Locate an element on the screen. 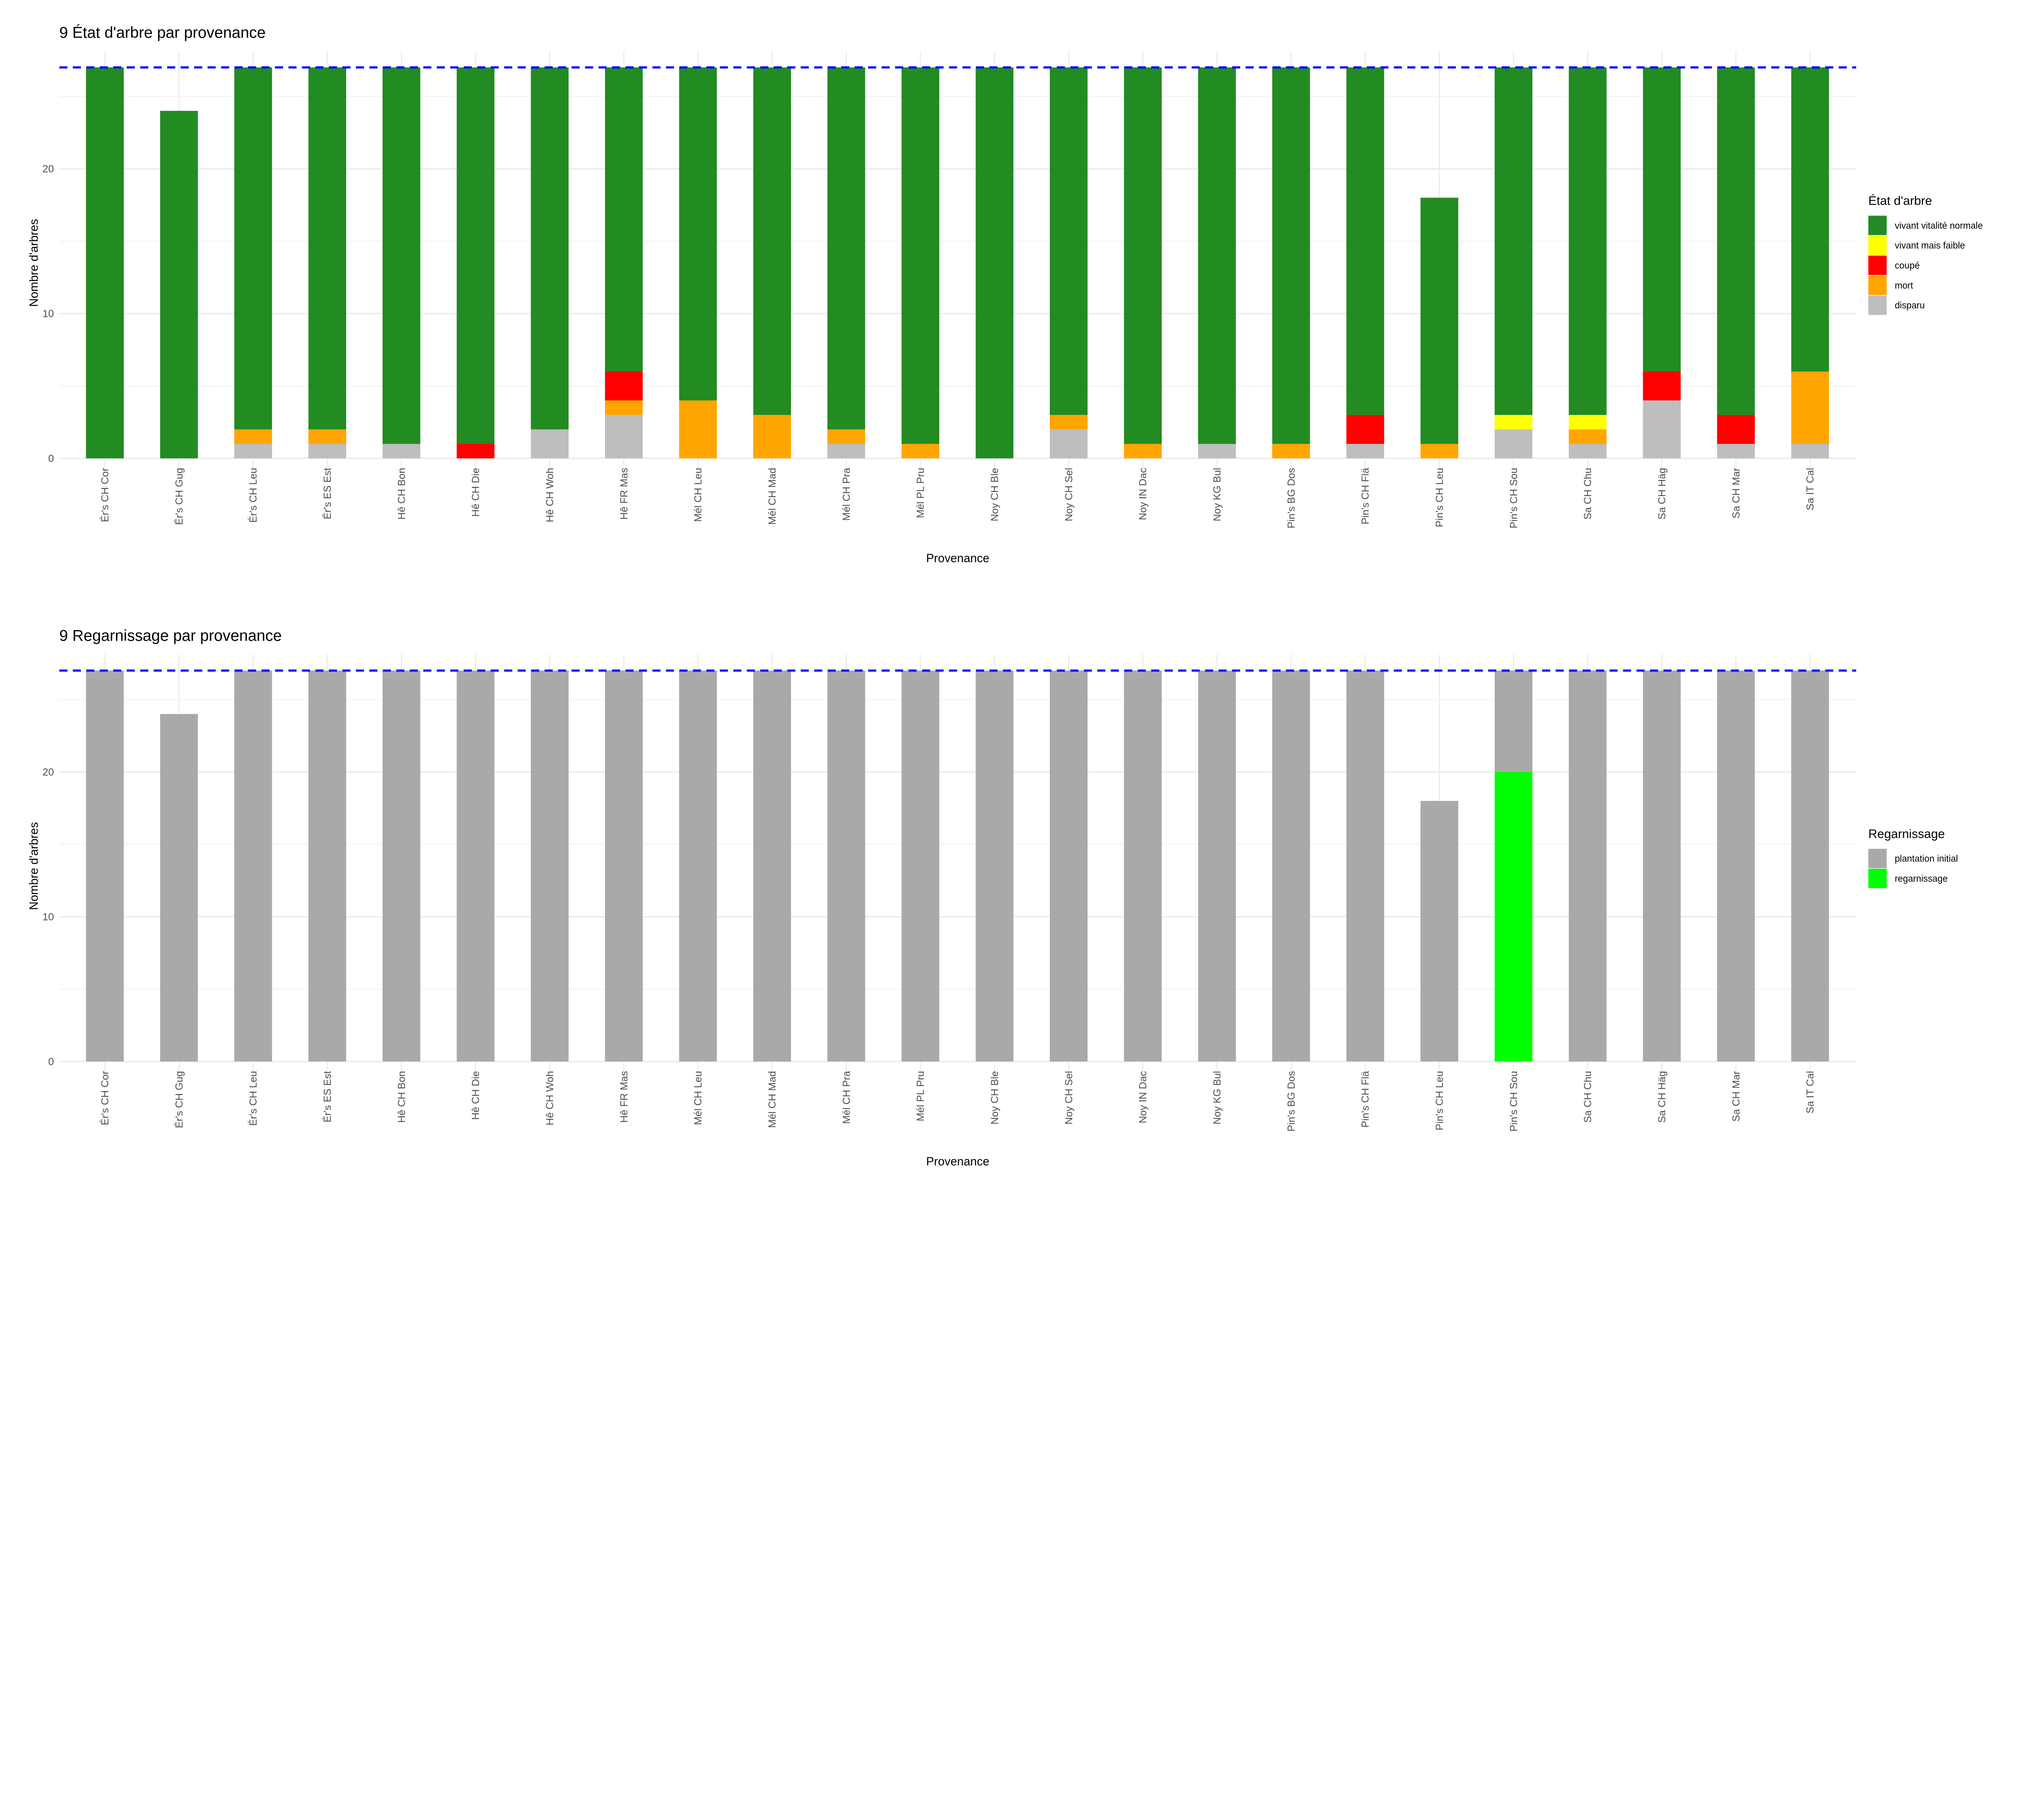  x-tick-label: Sa CH Häg is located at coordinates (1662, 1097).